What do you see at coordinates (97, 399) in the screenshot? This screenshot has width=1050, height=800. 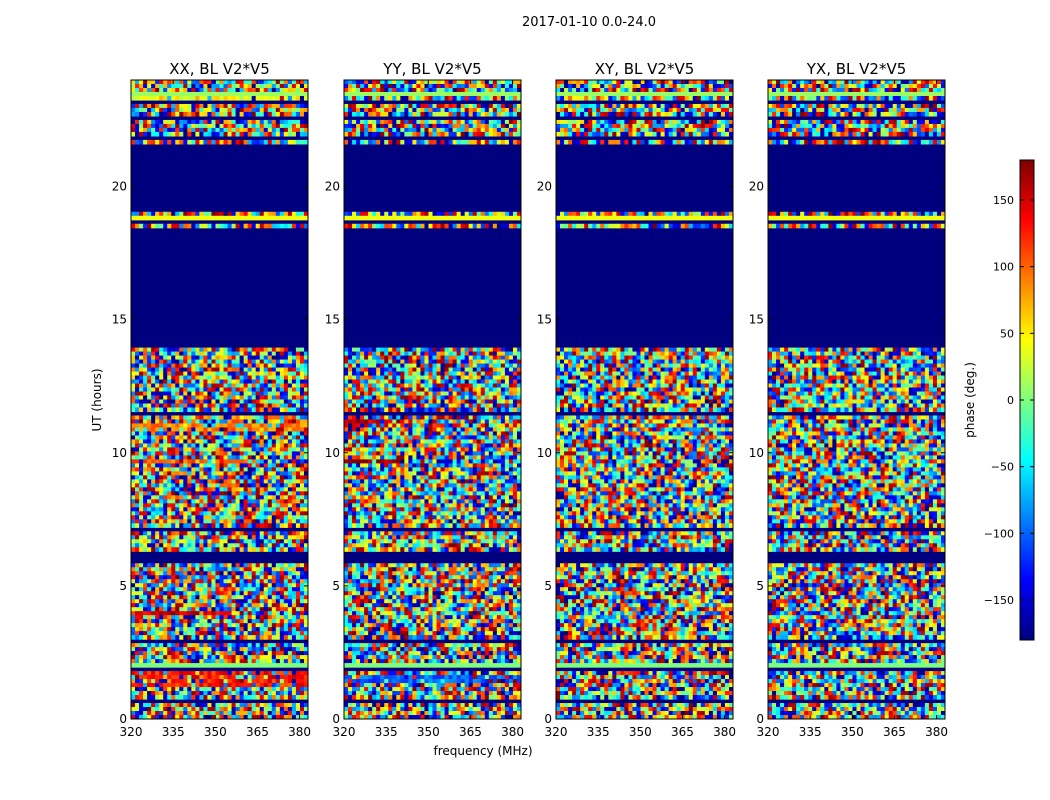 I see `y-axis-label: UT (hours)` at bounding box center [97, 399].